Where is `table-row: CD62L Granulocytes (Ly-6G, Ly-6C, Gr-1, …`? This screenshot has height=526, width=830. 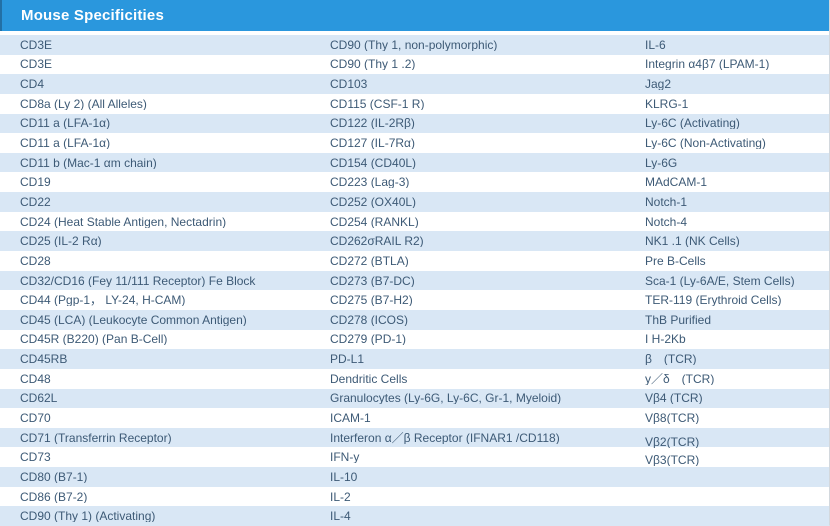 table-row: CD62L Granulocytes (Ly-6G, Ly-6C, Gr-1, … is located at coordinates (414, 398).